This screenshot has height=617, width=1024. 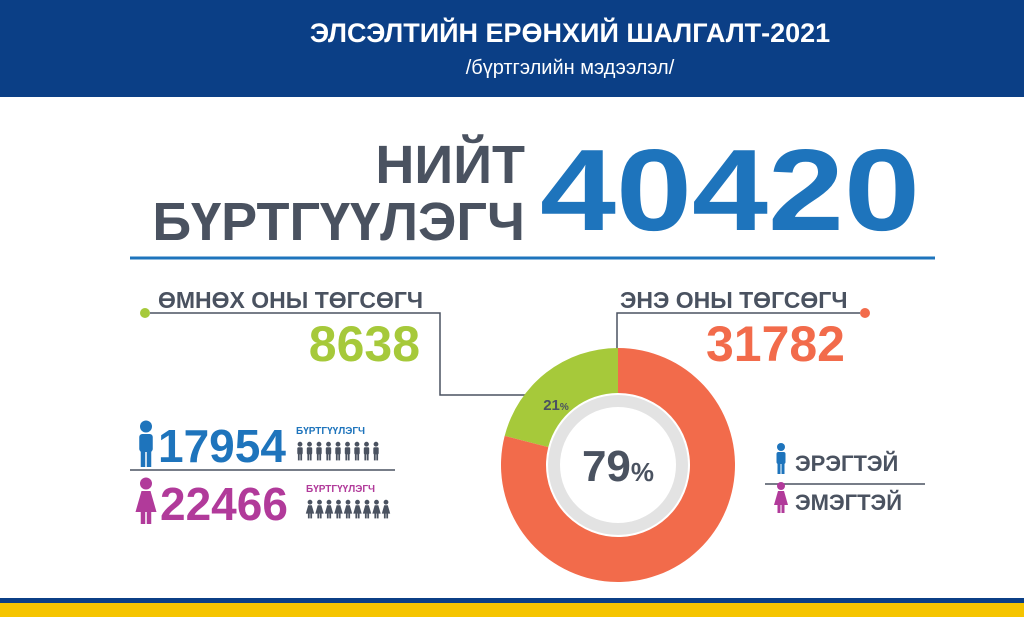 I want to click on header-subtitle: /бүртгэлийн мэдээлэл/, so click(x=570, y=68).